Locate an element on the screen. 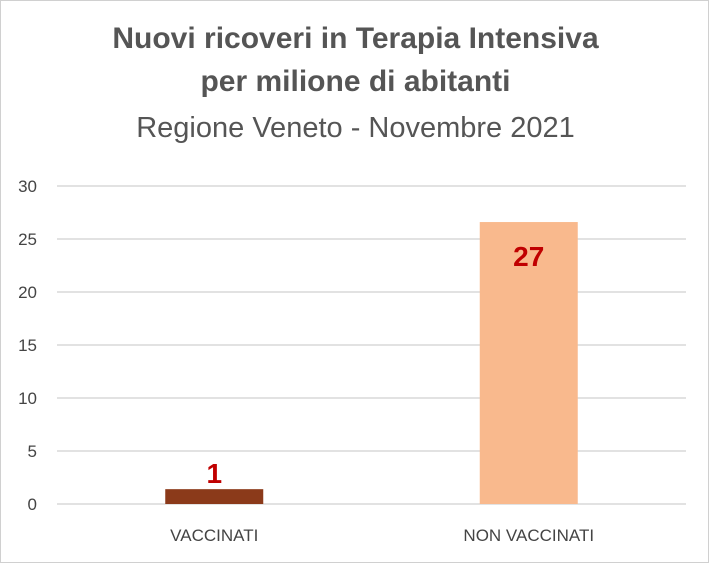 The width and height of the screenshot is (711, 565). y-tick-label-0: 0 is located at coordinates (32, 504).